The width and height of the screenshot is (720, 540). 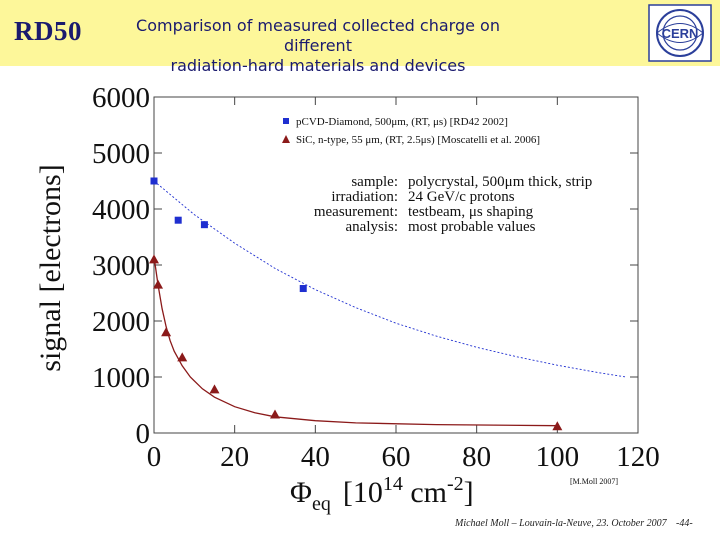 I want to click on x-axis-unit-prefix: [10, so click(x=363, y=492).